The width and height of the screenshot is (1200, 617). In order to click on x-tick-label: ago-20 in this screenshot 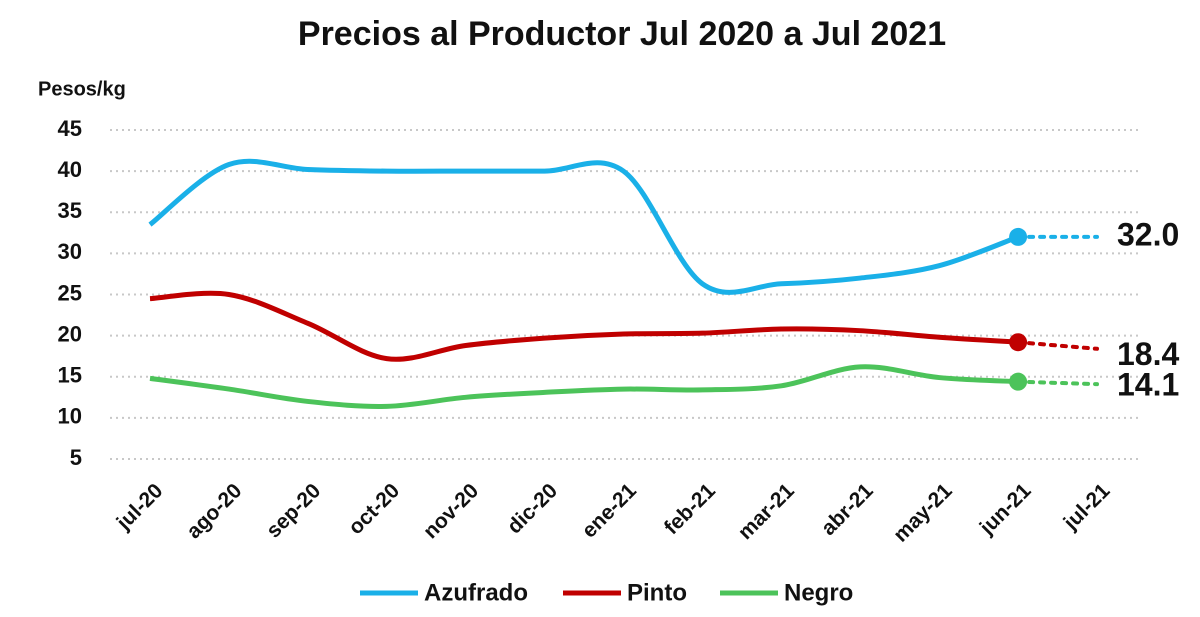, I will do `click(214, 511)`.